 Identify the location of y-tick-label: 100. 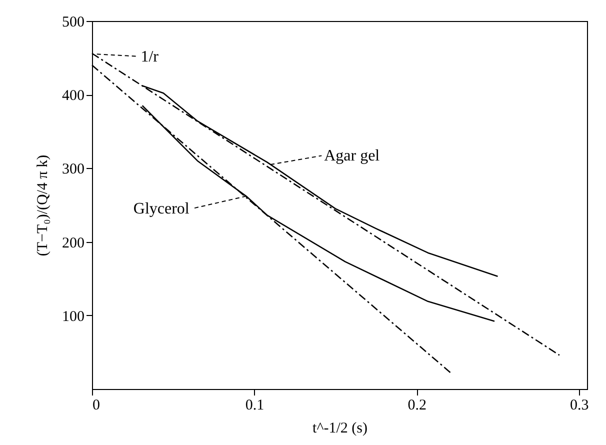
(73, 316).